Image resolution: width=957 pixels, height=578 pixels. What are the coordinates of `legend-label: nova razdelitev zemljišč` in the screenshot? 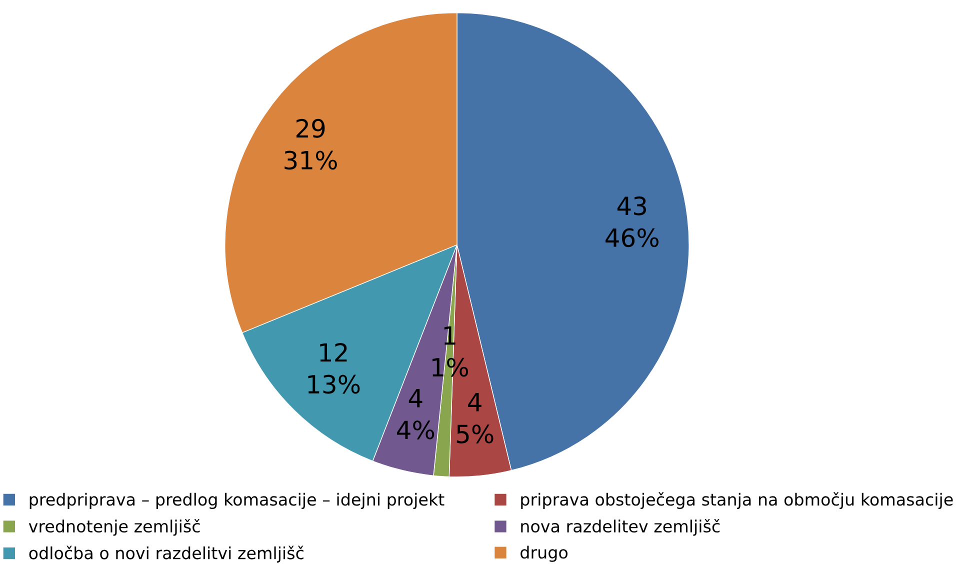 It's located at (620, 527).